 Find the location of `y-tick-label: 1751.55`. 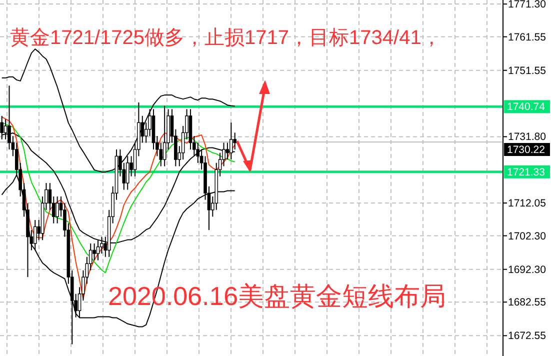

y-tick-label: 1751.55 is located at coordinates (527, 70).